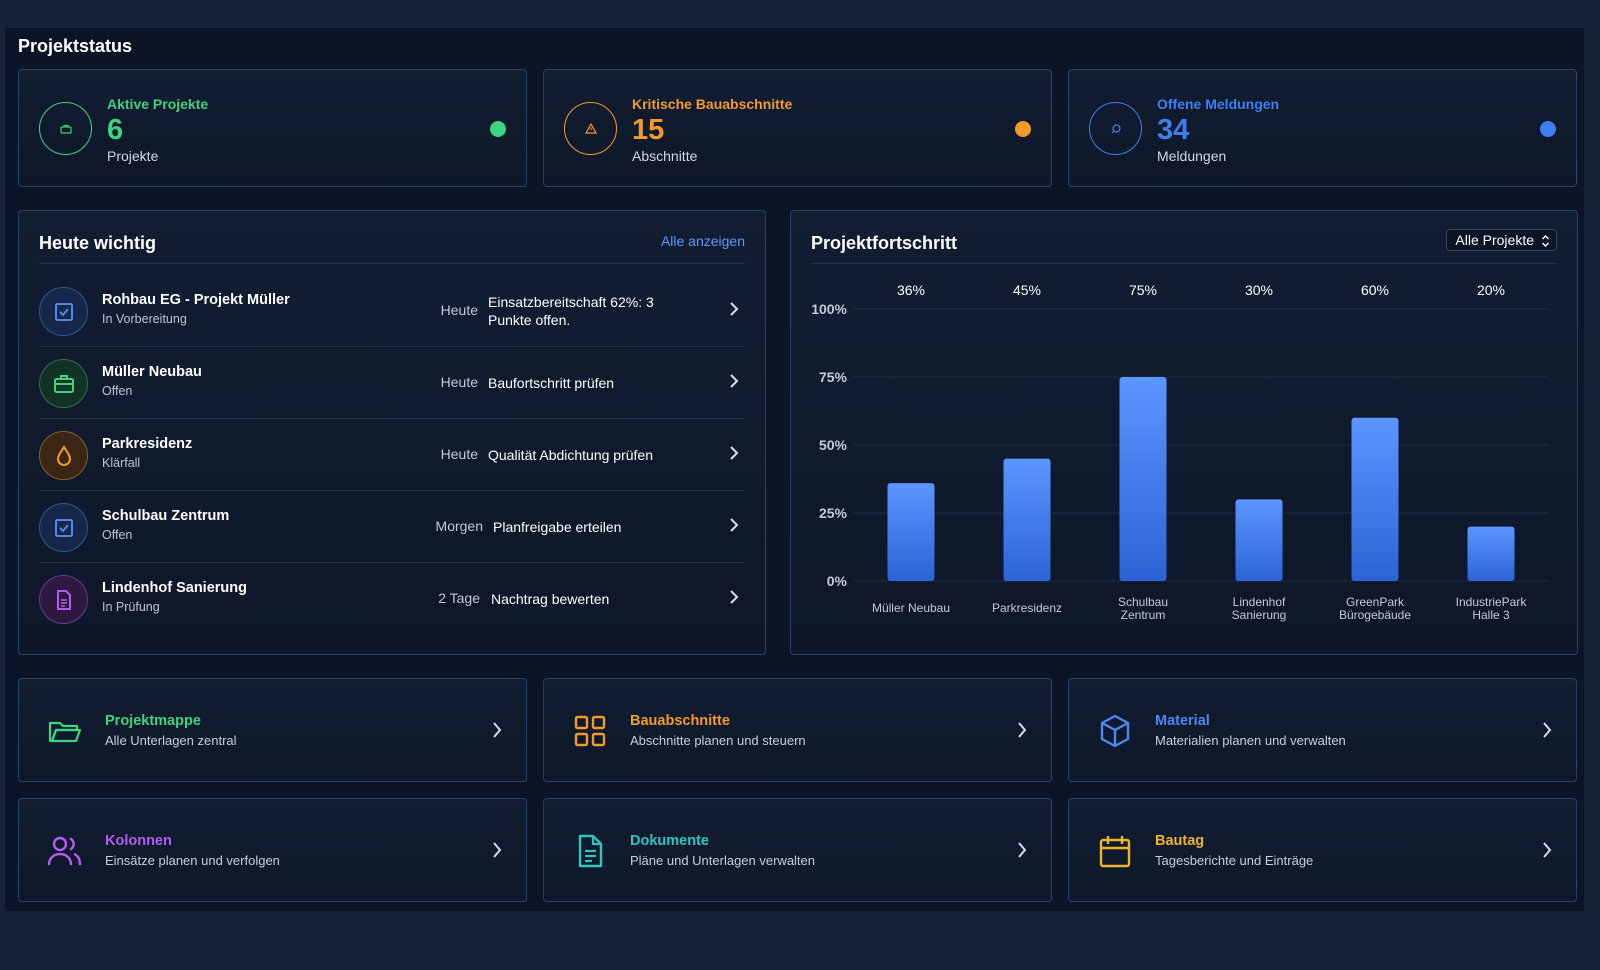 The width and height of the screenshot is (1600, 970). I want to click on stat-unit: Abschnitte, so click(665, 156).